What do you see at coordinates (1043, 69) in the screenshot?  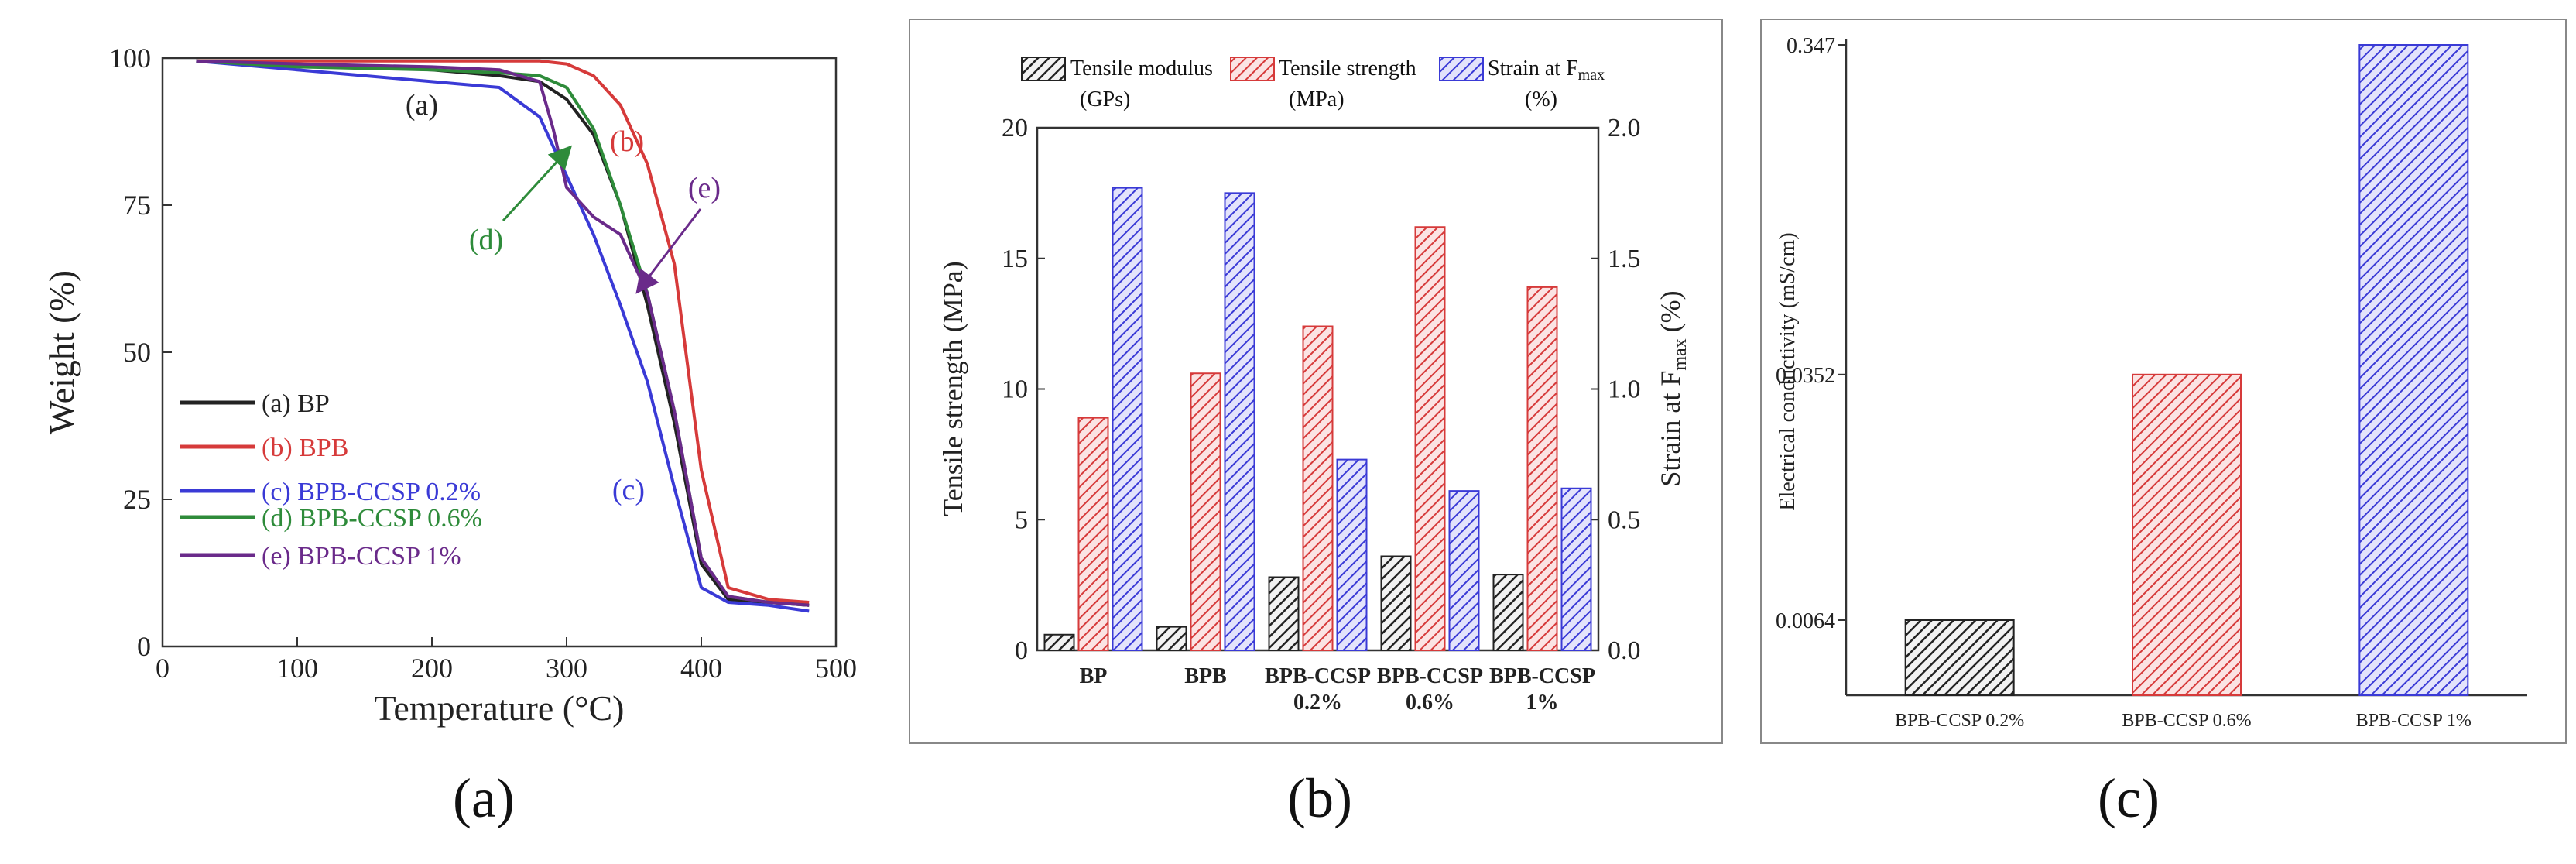 I see `legend-swatch-modulus` at bounding box center [1043, 69].